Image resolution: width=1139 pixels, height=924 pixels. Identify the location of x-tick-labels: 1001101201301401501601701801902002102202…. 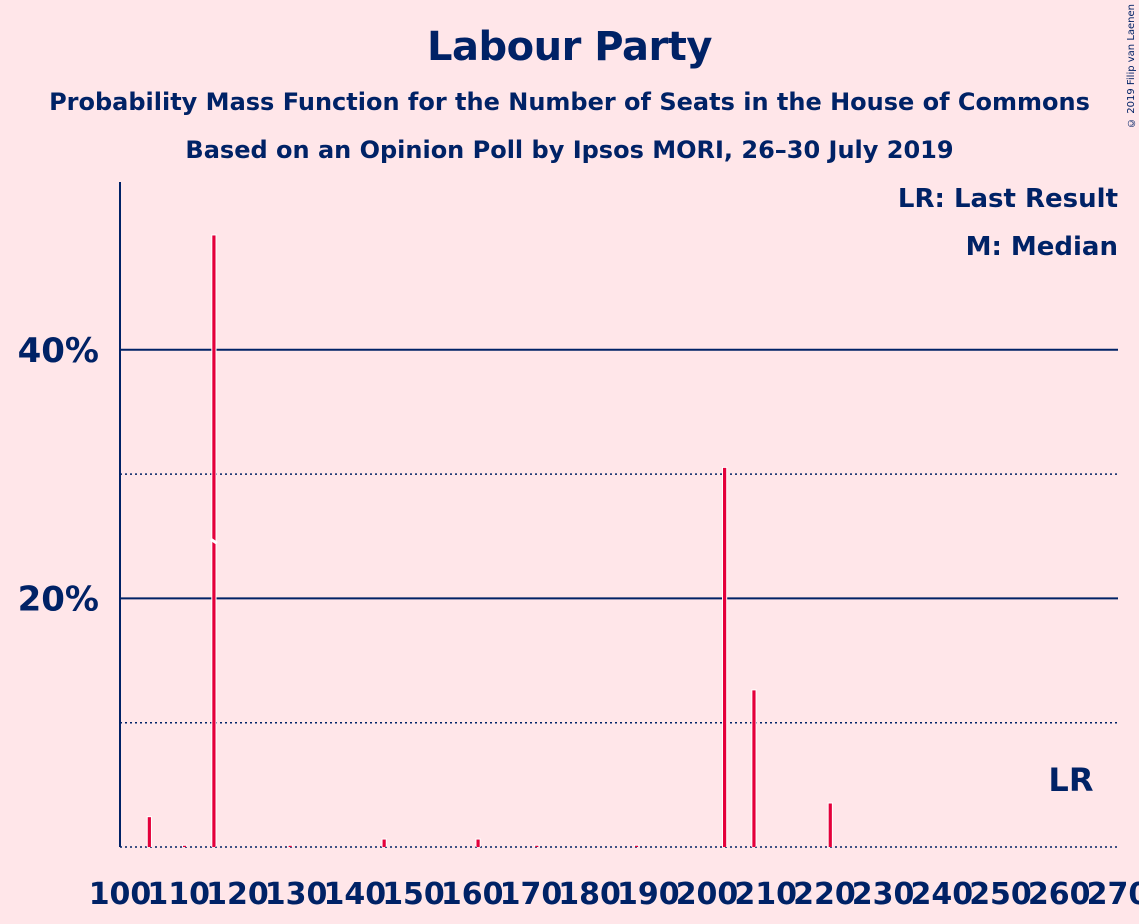
(614, 894).